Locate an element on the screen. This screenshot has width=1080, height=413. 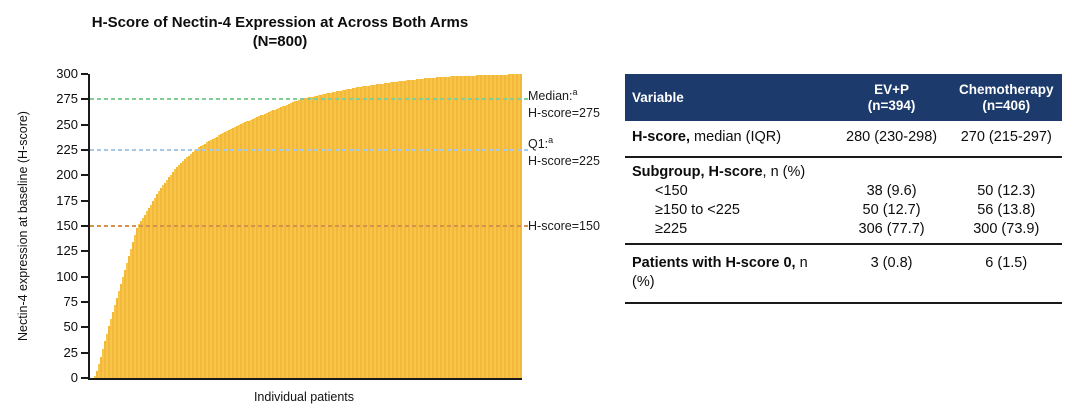
reference-line-h150 is located at coordinates (310, 226).